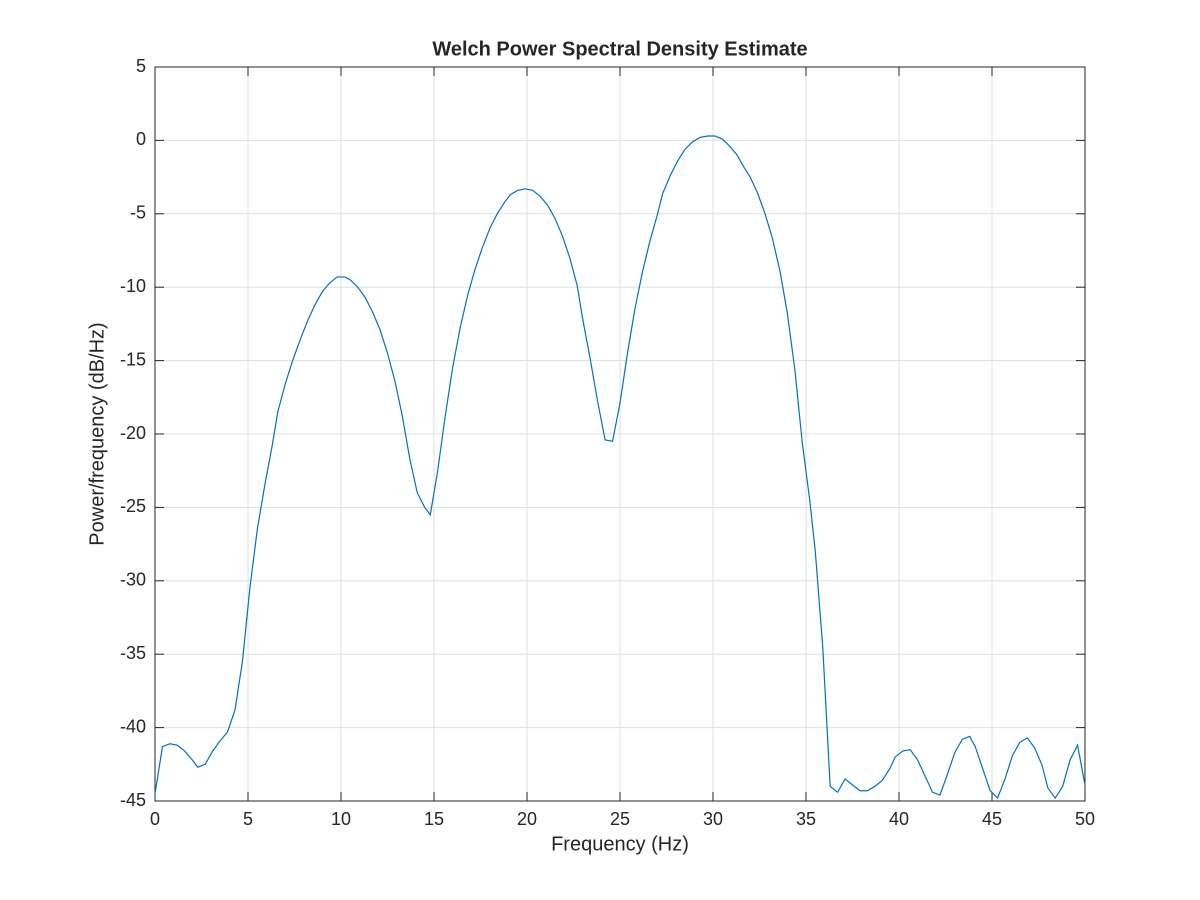 The height and width of the screenshot is (900, 1200). What do you see at coordinates (133, 726) in the screenshot?
I see `y-tick-label: -40` at bounding box center [133, 726].